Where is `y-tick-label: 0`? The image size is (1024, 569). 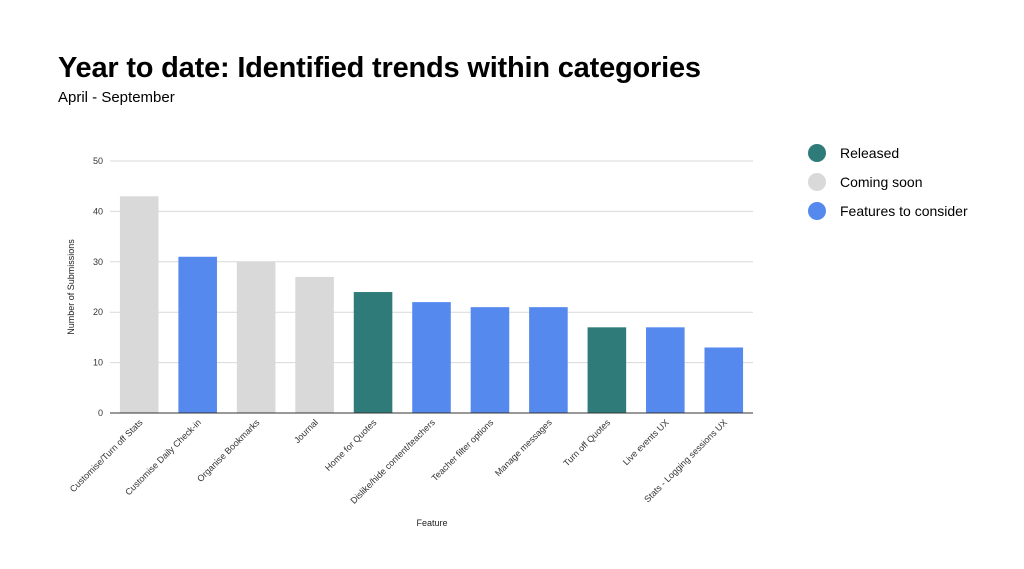 y-tick-label: 0 is located at coordinates (100, 413).